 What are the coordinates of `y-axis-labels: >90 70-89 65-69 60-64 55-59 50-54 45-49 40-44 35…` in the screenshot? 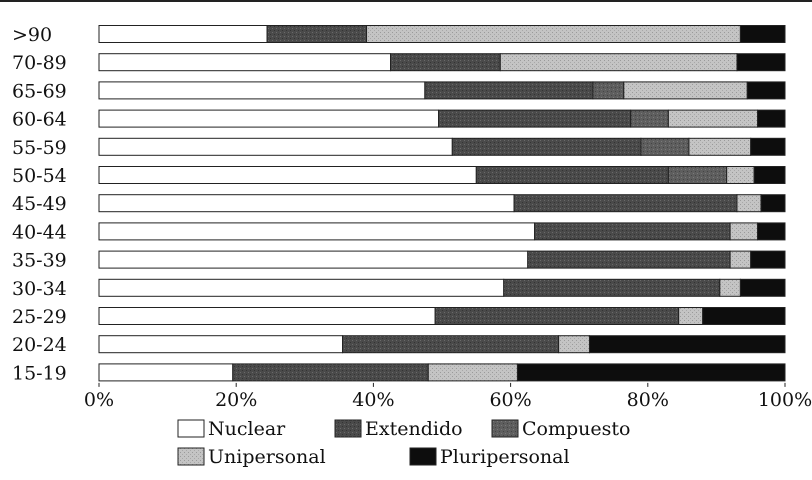 It's located at (39, 204).